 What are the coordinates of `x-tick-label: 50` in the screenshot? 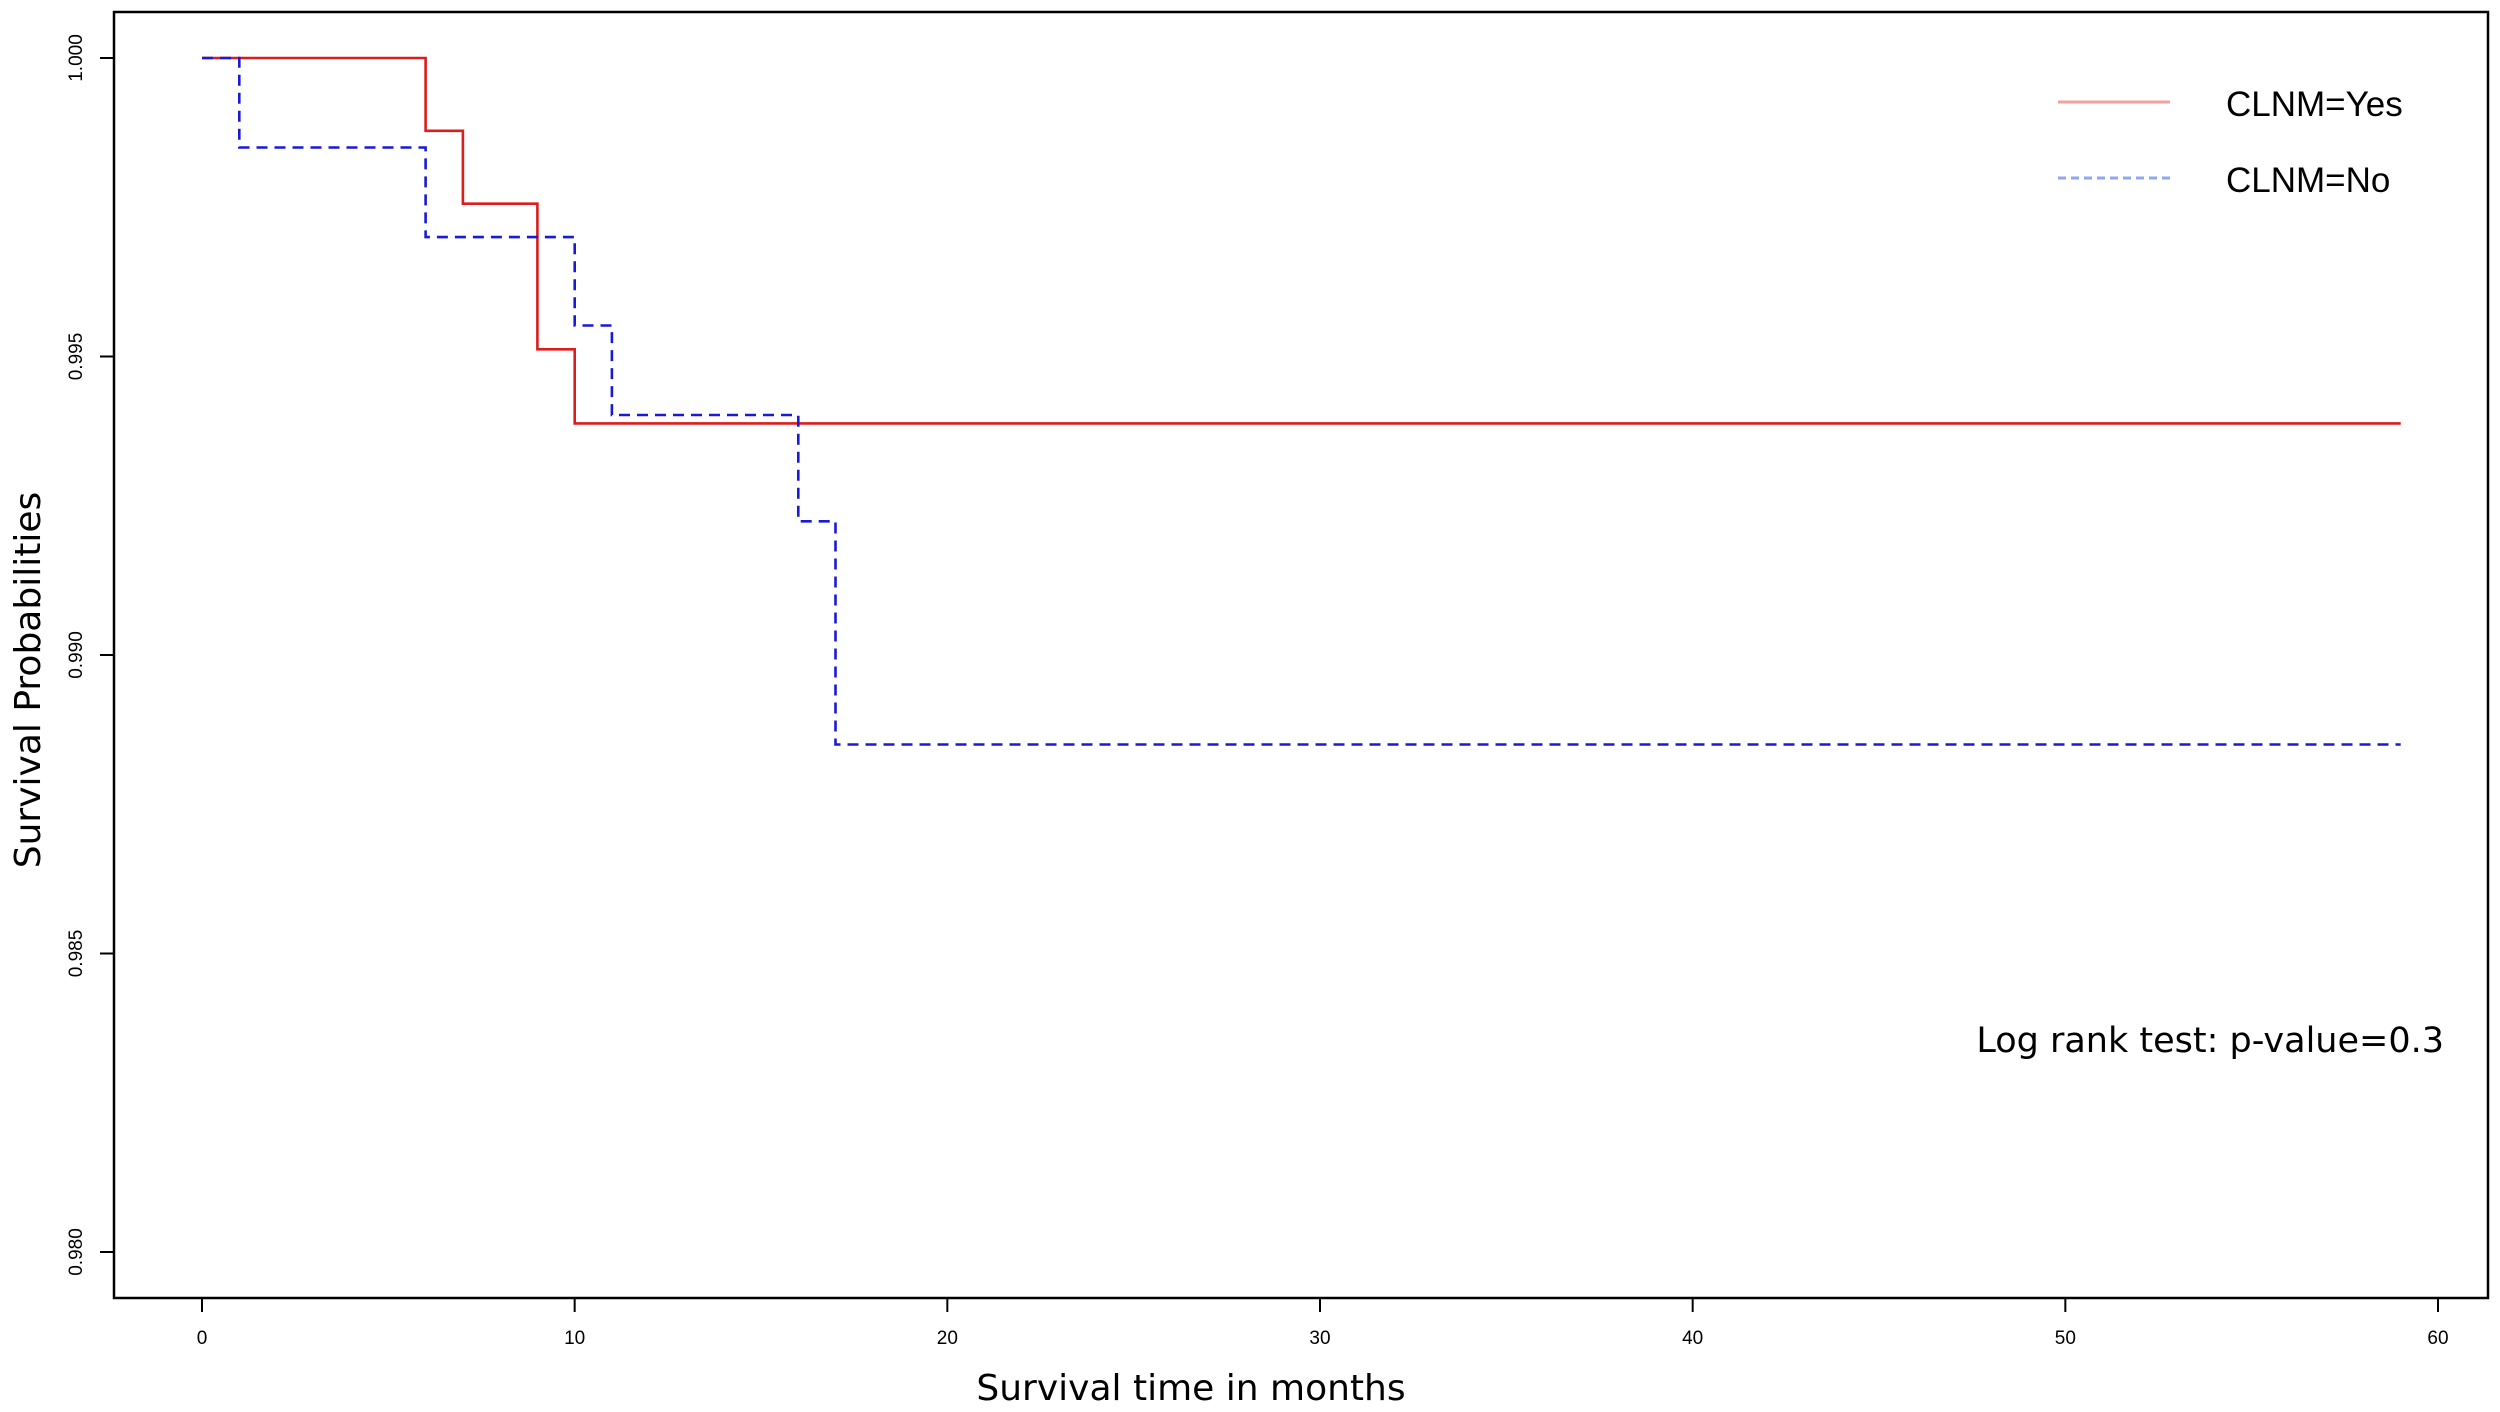 It's located at (2065, 1338).